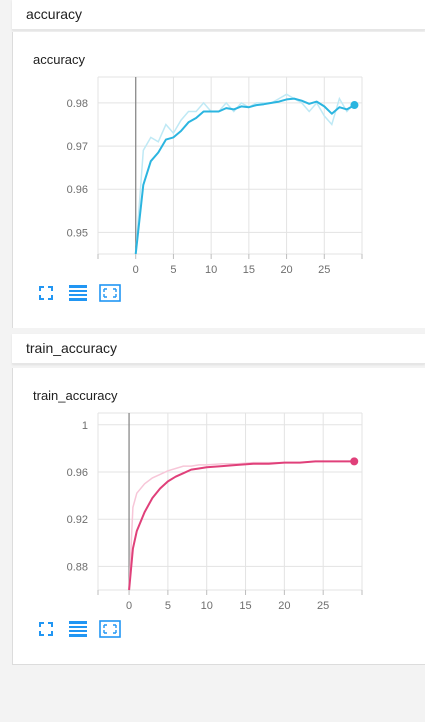 This screenshot has width=425, height=722. I want to click on y-tick-label: 0.92, so click(77, 520).